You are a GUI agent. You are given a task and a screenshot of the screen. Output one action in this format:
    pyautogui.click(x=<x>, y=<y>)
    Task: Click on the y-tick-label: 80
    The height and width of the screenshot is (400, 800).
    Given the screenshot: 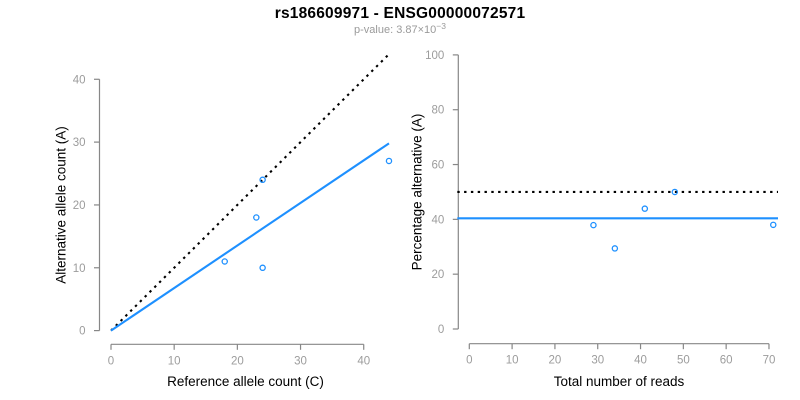 What is the action you would take?
    pyautogui.click(x=438, y=111)
    